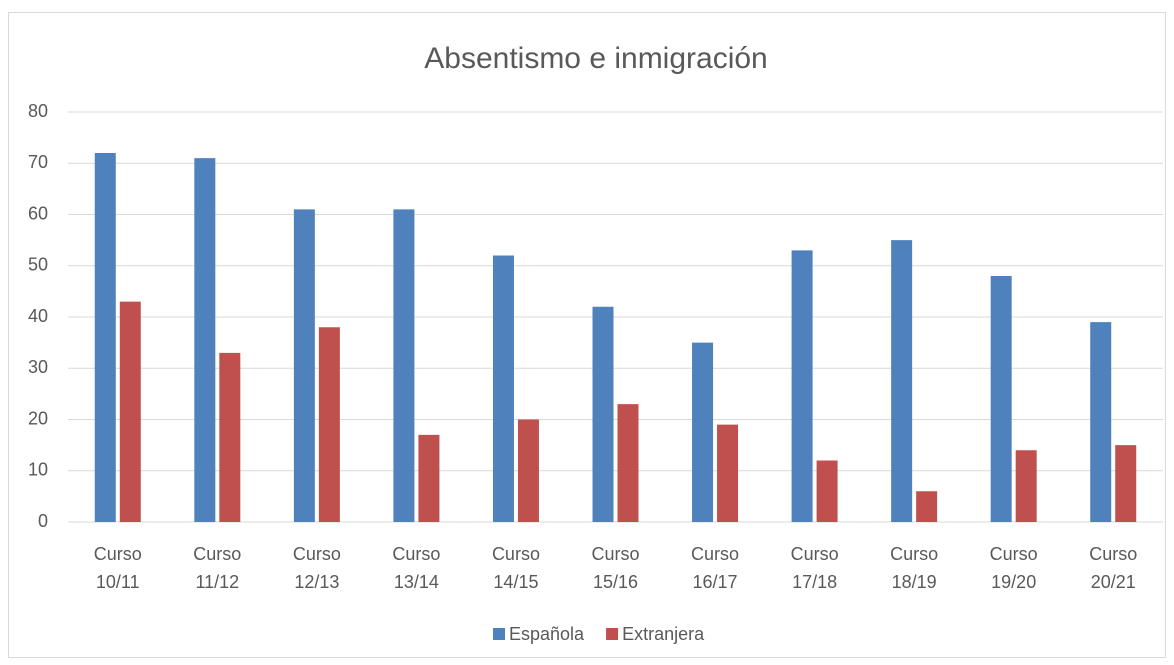  What do you see at coordinates (547, 634) in the screenshot?
I see `legend-label: Española` at bounding box center [547, 634].